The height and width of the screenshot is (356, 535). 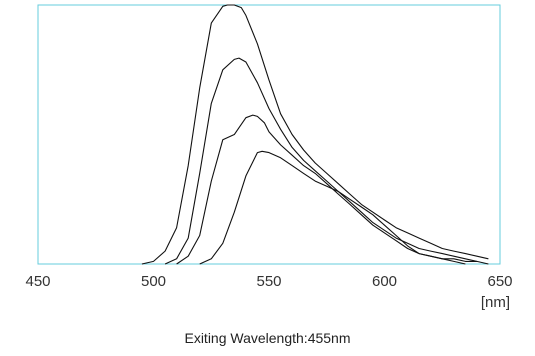 What do you see at coordinates (495, 302) in the screenshot?
I see `x-axis-unit-label: [nm]` at bounding box center [495, 302].